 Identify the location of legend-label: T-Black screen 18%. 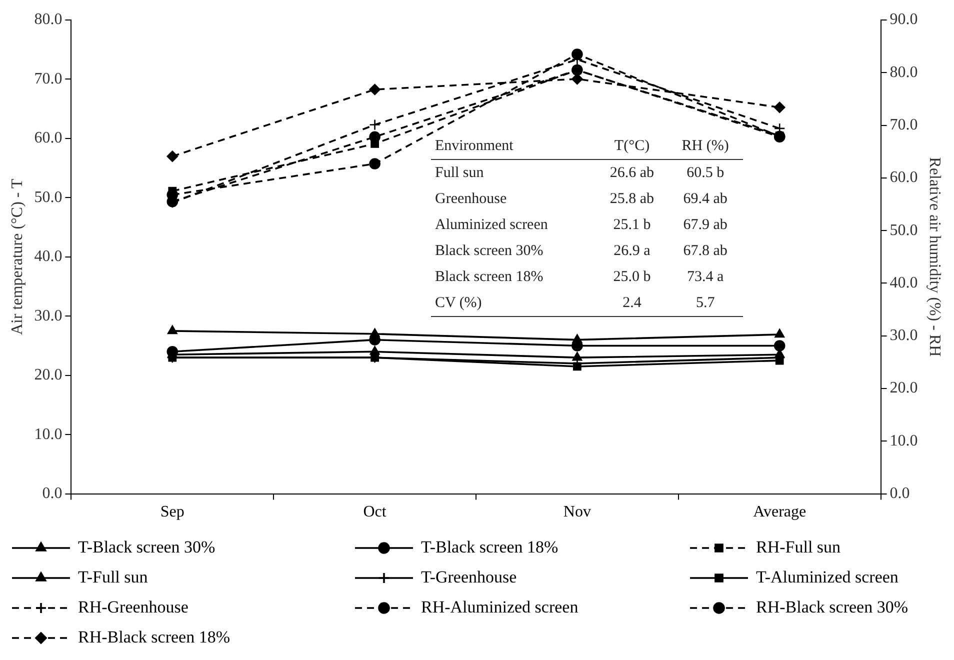
(489, 546).